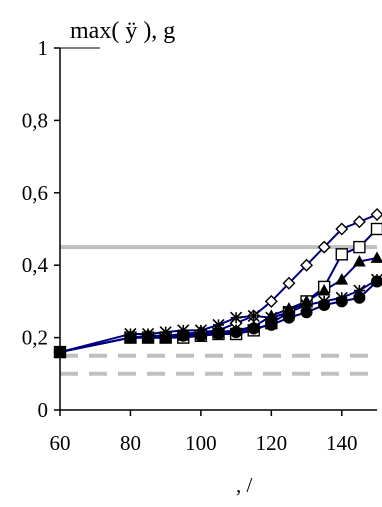 This screenshot has height=507, width=382. I want to click on y-tick-label: 0,6, so click(35, 193).